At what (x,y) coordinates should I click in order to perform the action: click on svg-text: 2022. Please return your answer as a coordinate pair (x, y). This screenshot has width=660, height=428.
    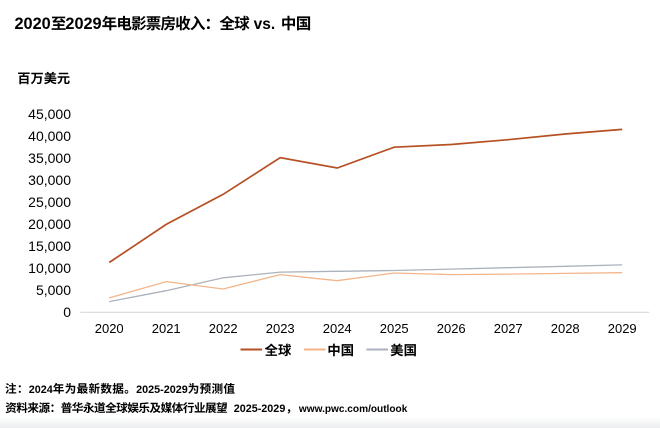
    Looking at the image, I should click on (223, 328).